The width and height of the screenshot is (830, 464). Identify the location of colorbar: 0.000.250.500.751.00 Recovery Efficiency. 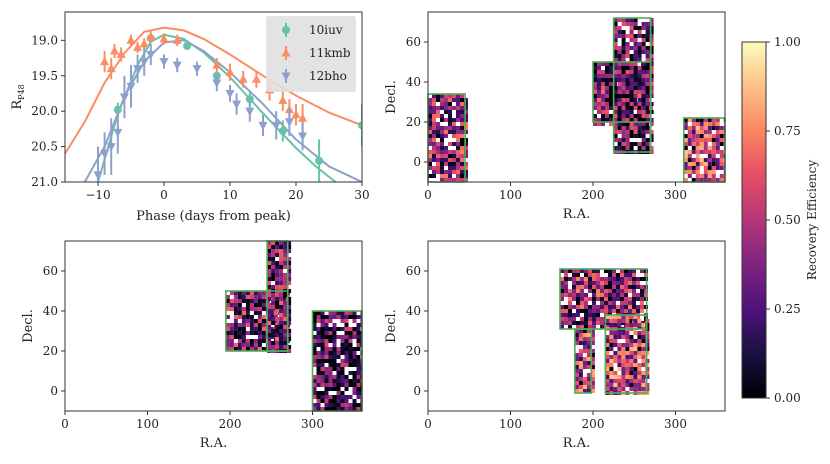
(780, 220).